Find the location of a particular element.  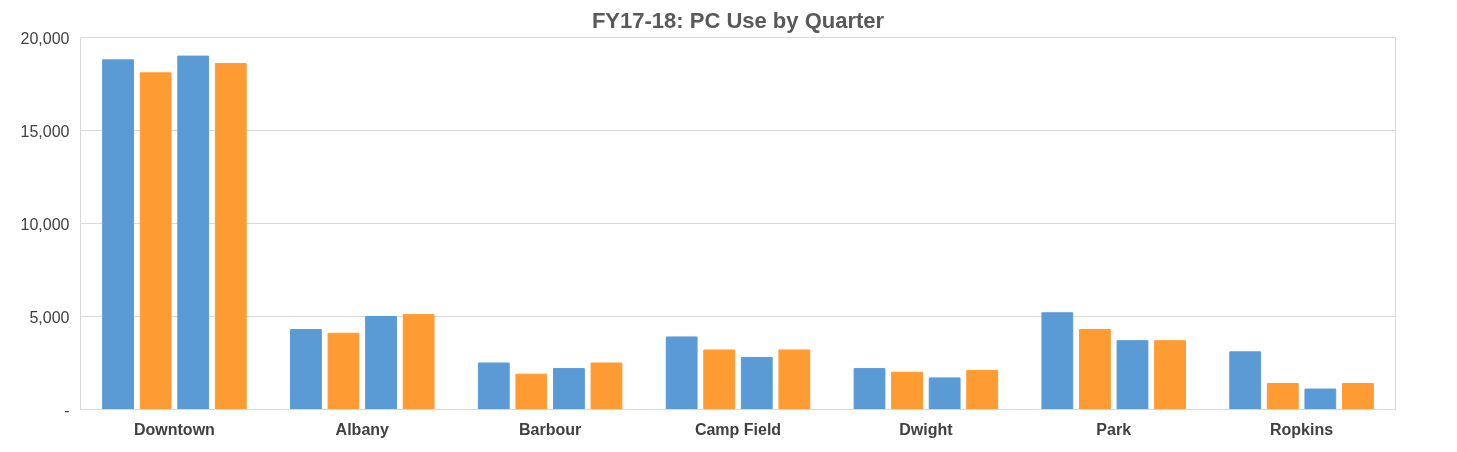

y-tick-label: 15,000 is located at coordinates (45, 131).